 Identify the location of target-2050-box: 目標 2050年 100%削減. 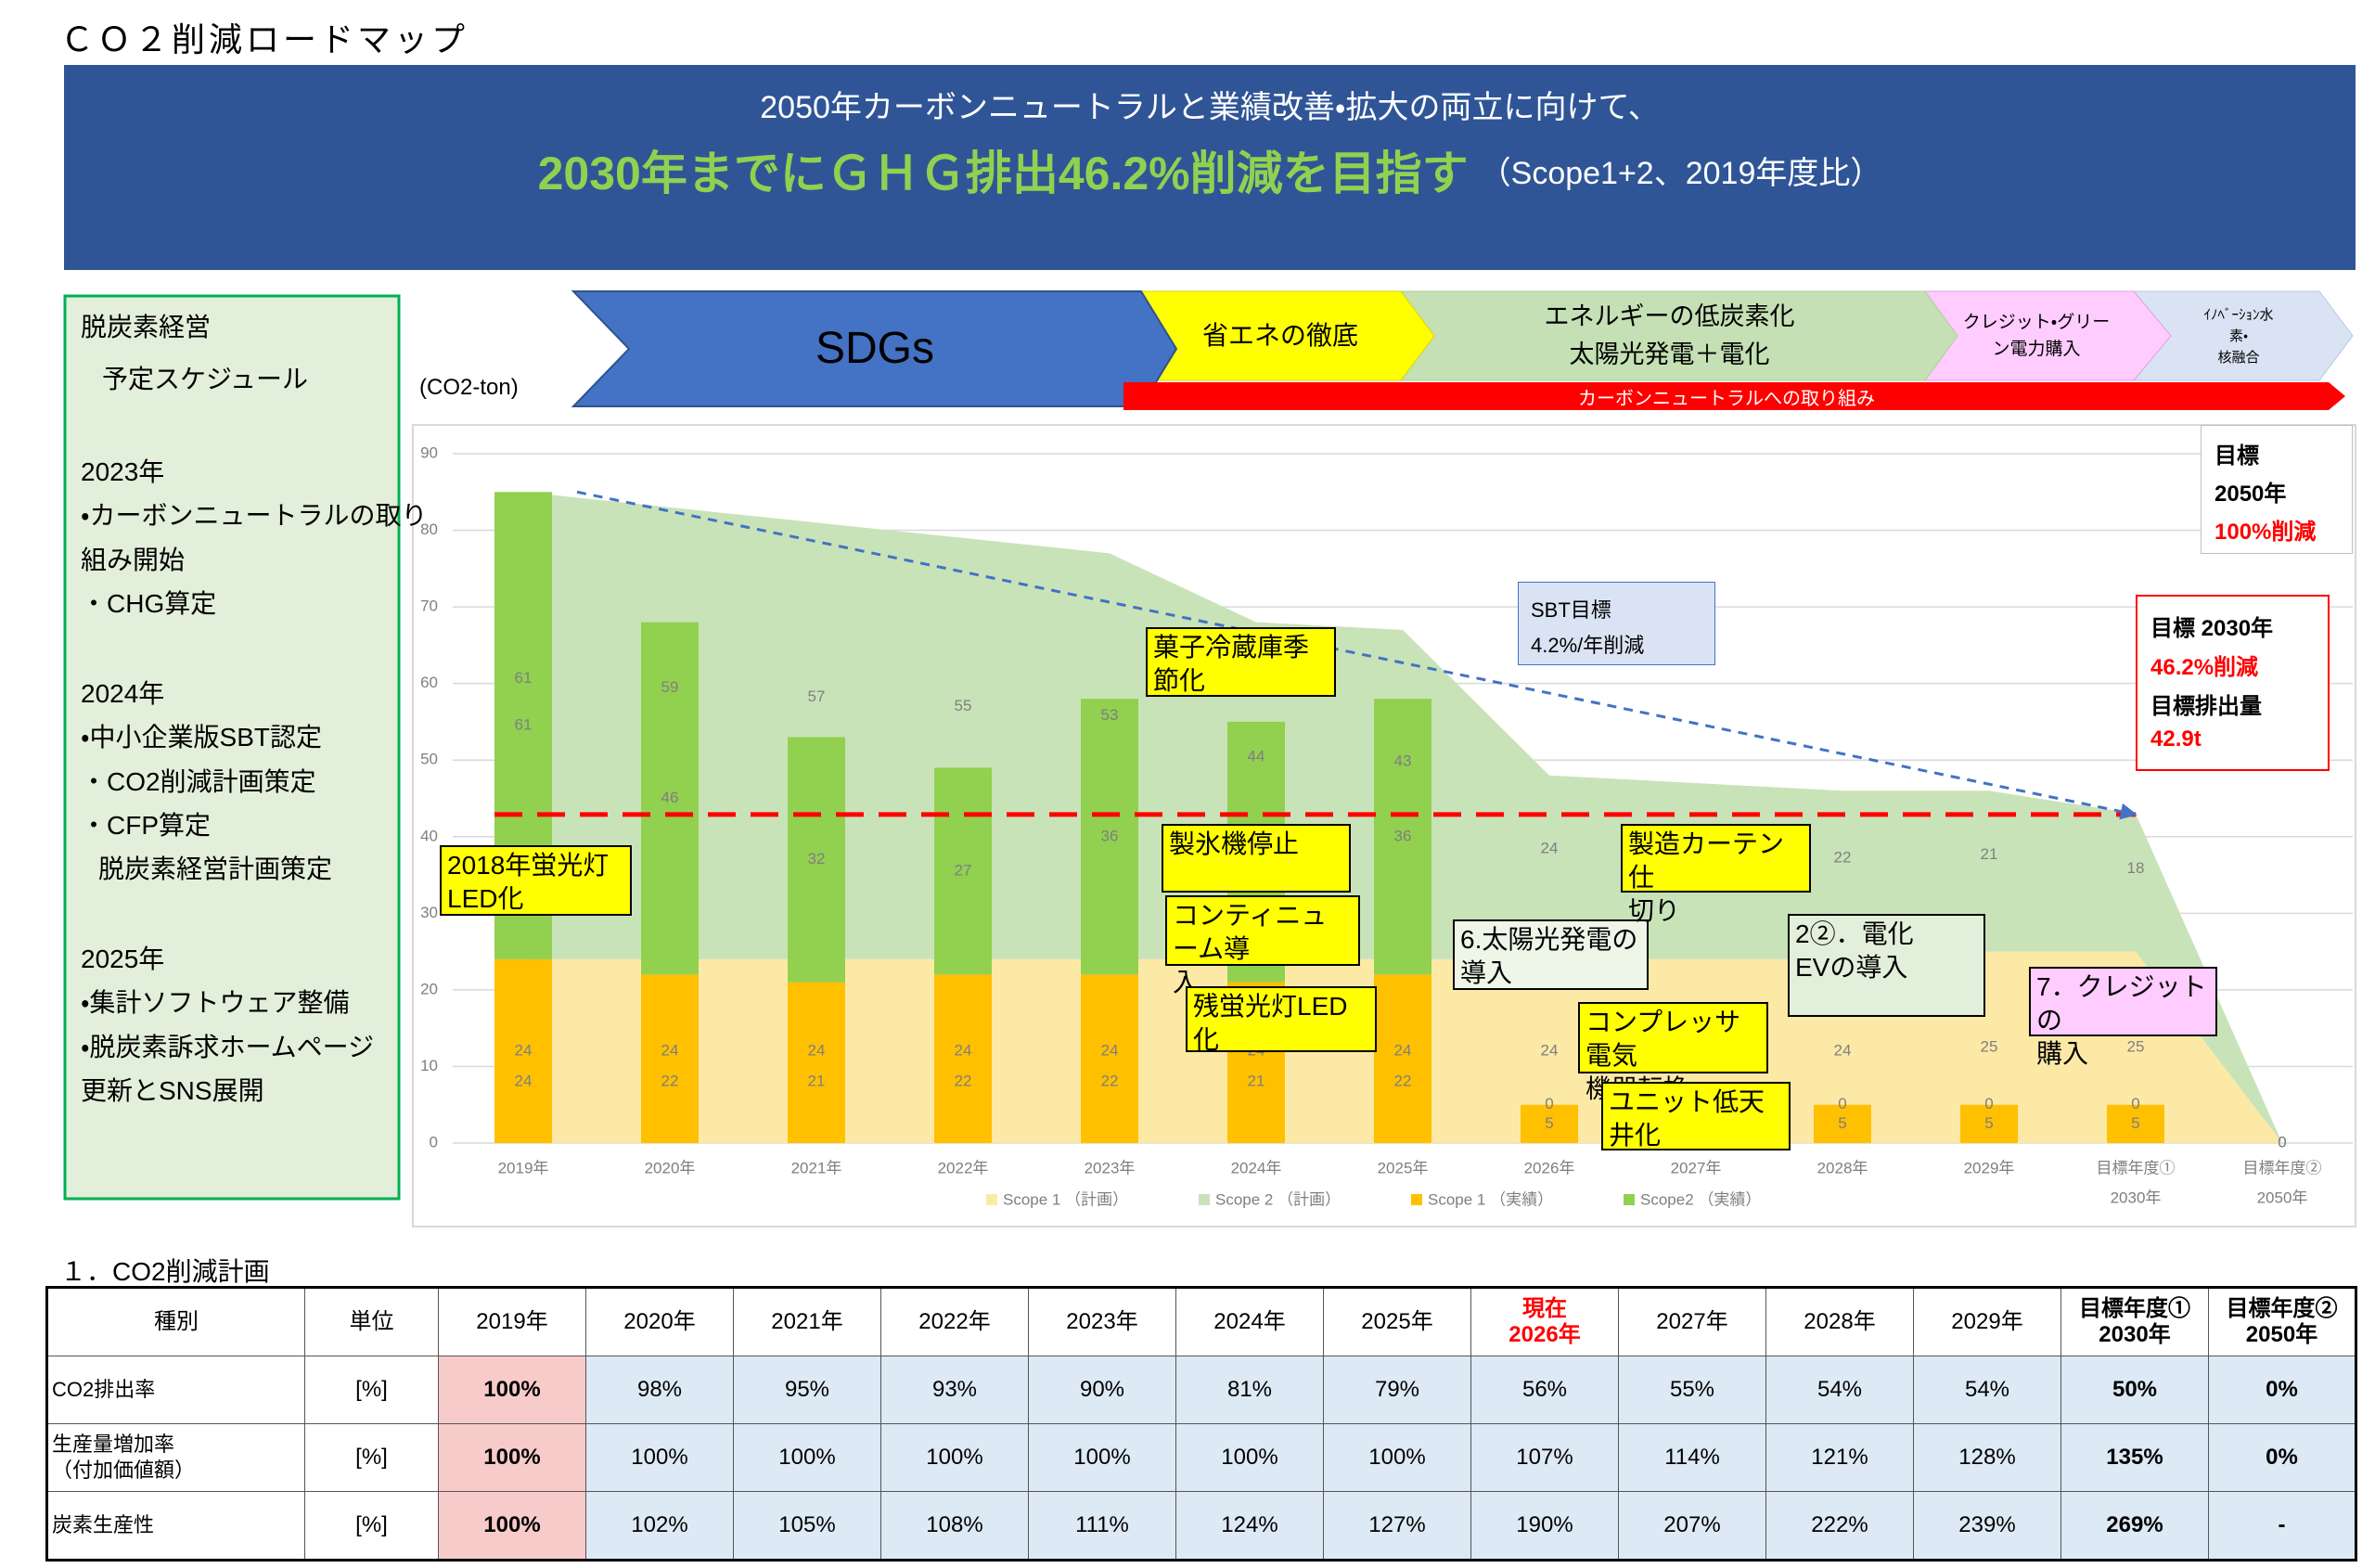
(2277, 490).